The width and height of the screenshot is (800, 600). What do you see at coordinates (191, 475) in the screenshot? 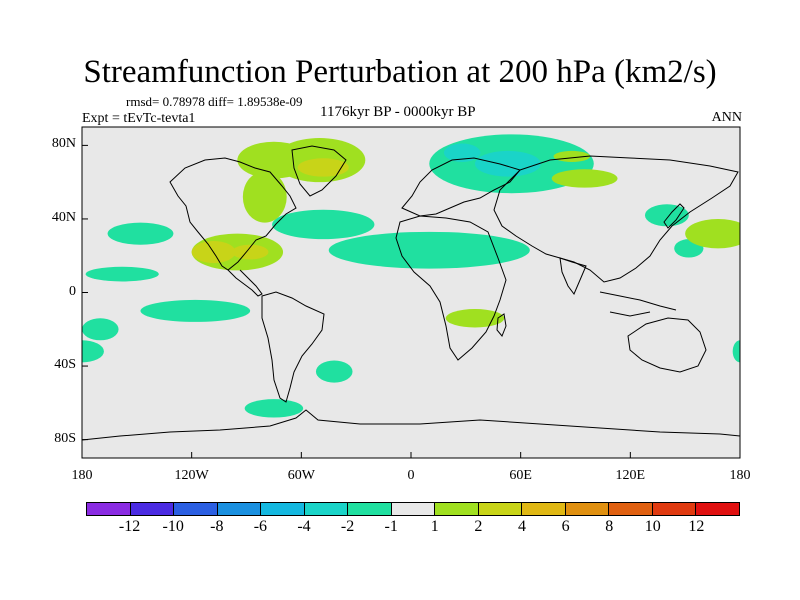
I see `lon-label-1: 120W` at bounding box center [191, 475].